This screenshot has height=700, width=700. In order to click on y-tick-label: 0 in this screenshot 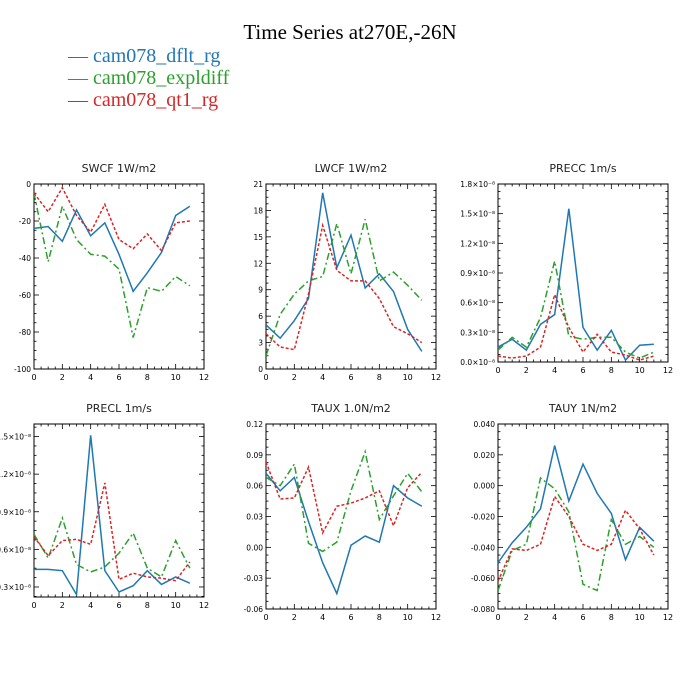, I will do `click(28, 184)`.